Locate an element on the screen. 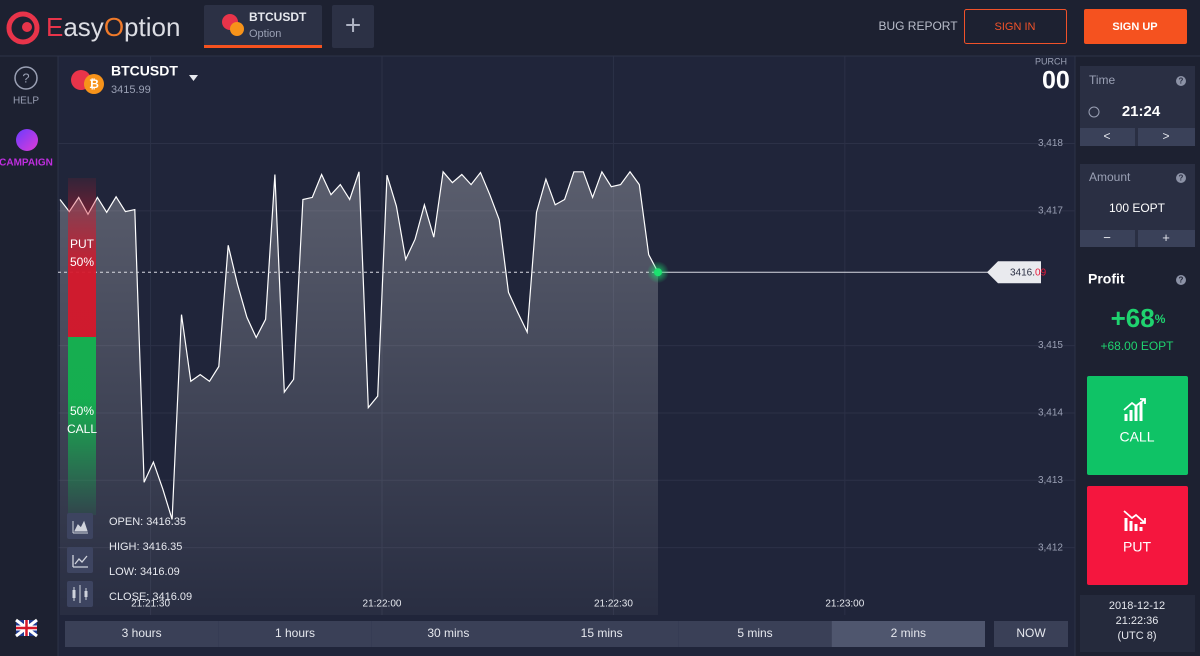 The image size is (1200, 656). now-button: NOW is located at coordinates (1031, 634).